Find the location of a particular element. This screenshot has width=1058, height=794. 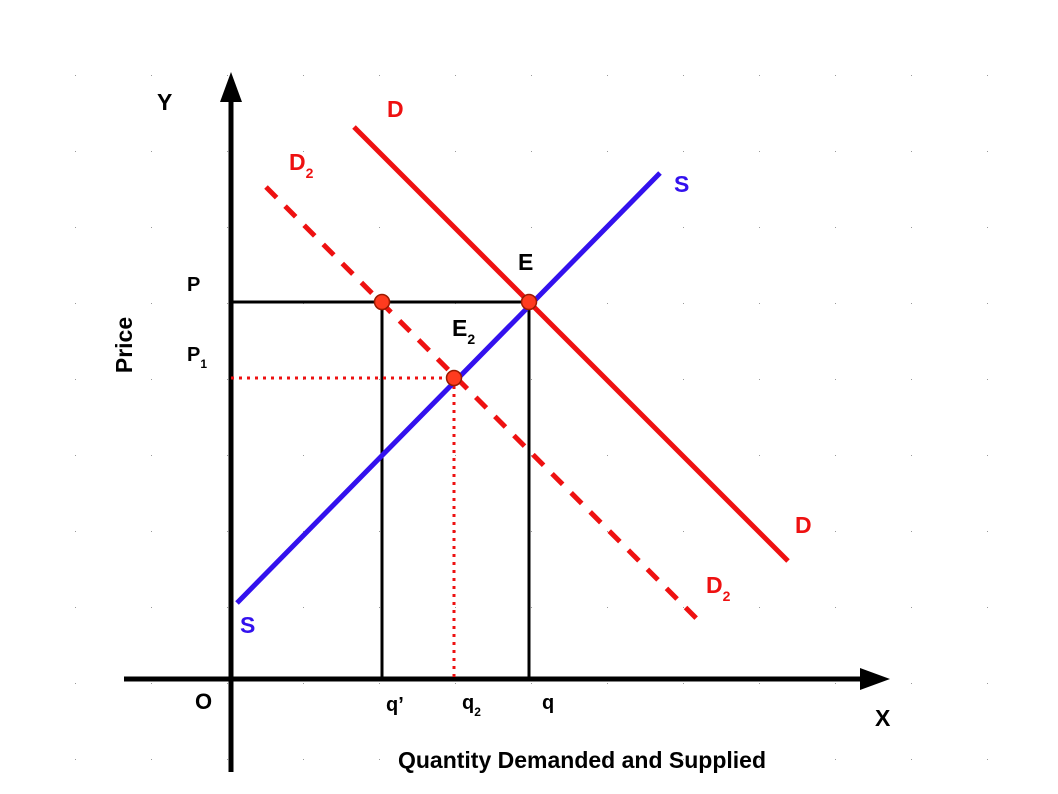

y-axis-label: Y is located at coordinates (164, 102).